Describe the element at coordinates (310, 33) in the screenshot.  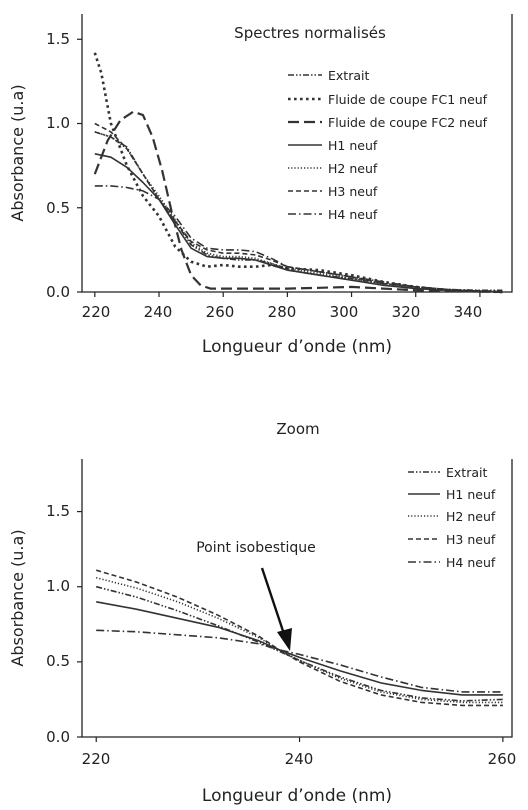
I see `chart-title: Spectres normalisés` at that location.